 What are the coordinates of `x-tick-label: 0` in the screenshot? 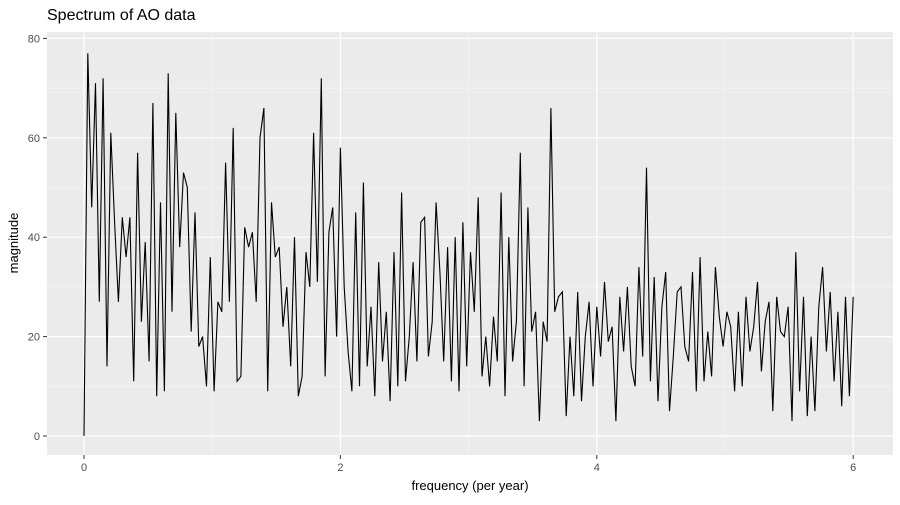 It's located at (84, 468).